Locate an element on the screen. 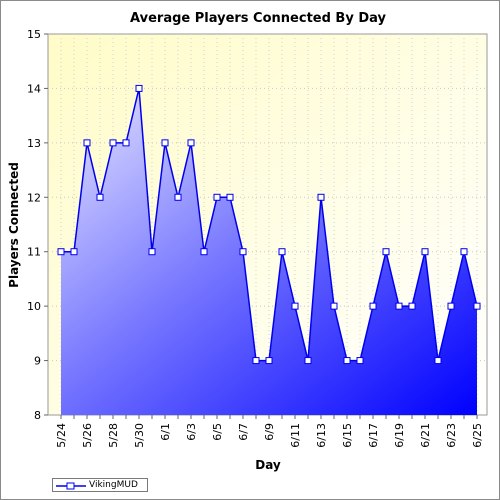 This screenshot has height=500, width=500. y-tick-label: 15 is located at coordinates (34, 34).